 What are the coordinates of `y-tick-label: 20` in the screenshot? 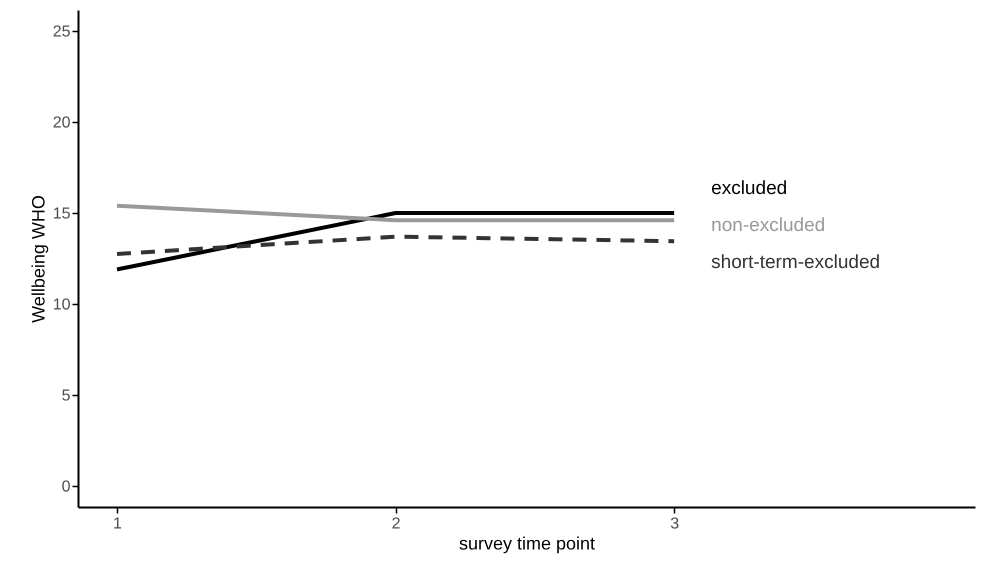 It's located at (61, 123).